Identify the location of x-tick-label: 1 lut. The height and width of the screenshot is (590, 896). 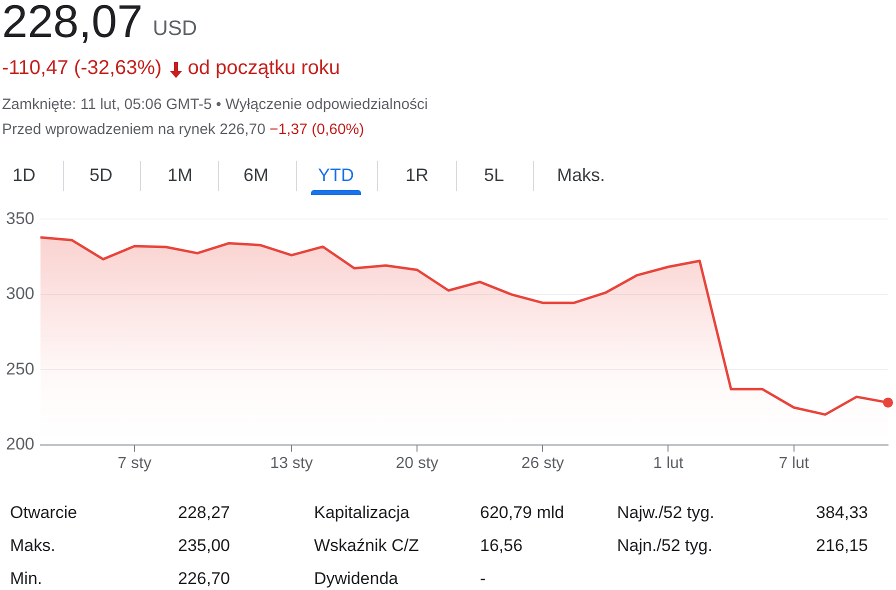
(668, 463).